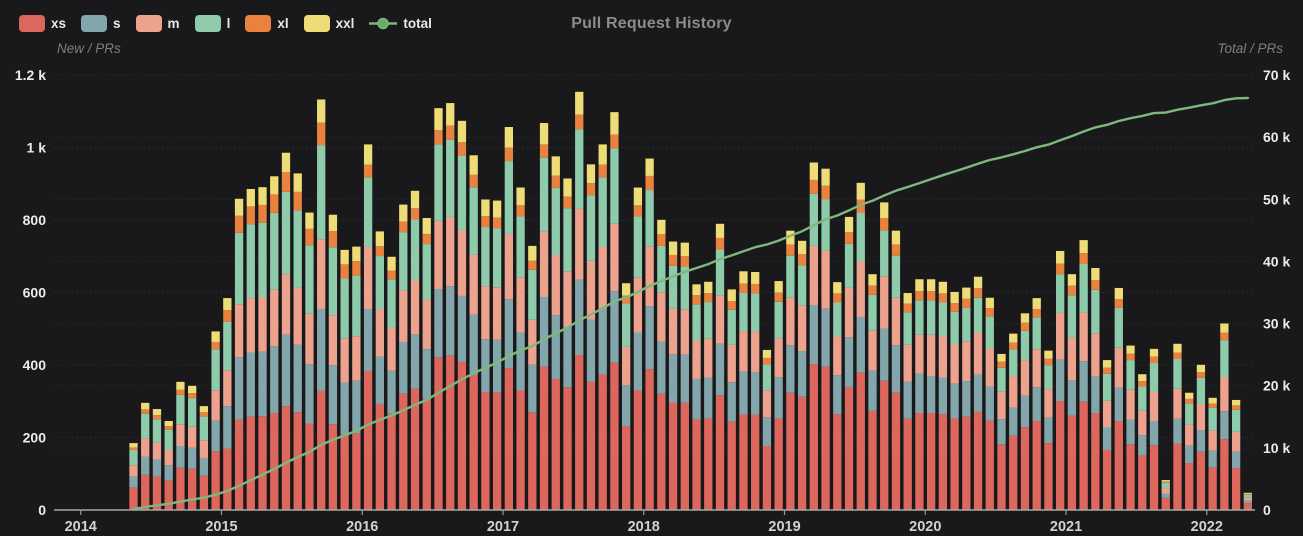 The width and height of the screenshot is (1303, 536). Describe the element at coordinates (400, 23) in the screenshot. I see `legend-item-total: total` at that location.